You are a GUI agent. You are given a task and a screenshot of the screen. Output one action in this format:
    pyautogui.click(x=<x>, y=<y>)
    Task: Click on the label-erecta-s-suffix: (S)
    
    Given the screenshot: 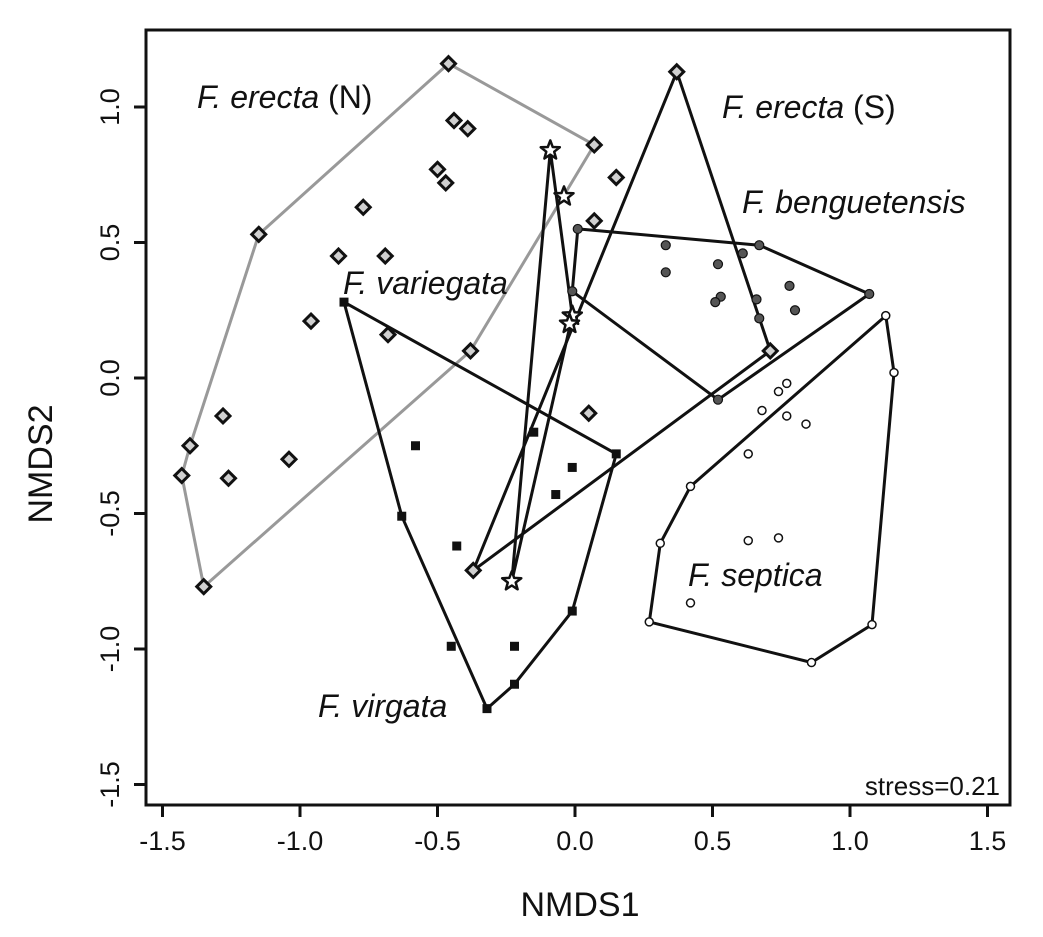 What is the action you would take?
    pyautogui.click(x=870, y=107)
    